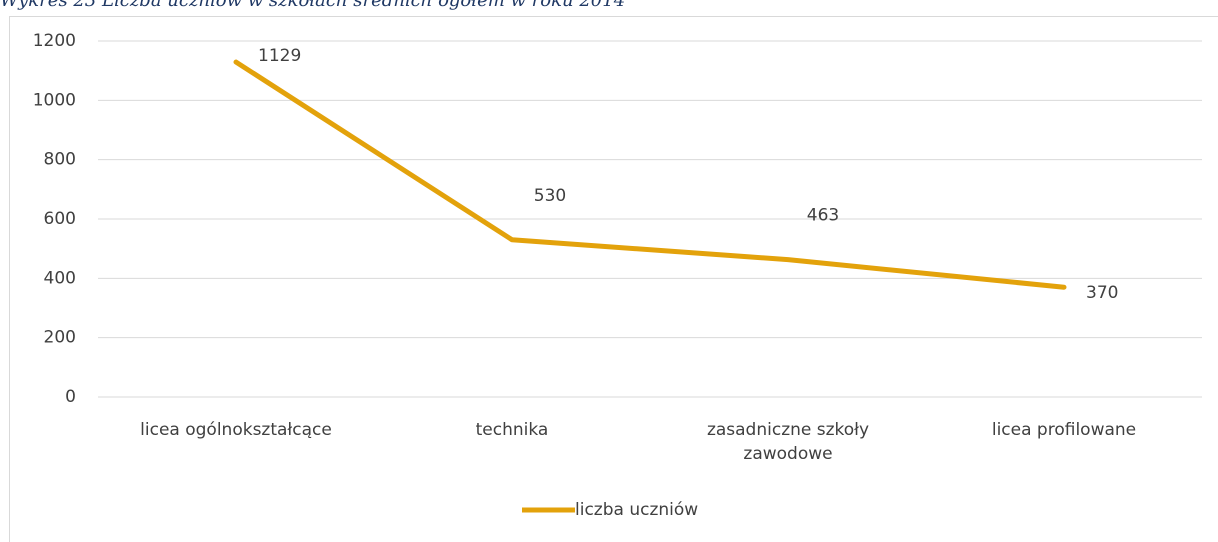 The width and height of the screenshot is (1218, 542). Describe the element at coordinates (54, 100) in the screenshot. I see `y-tick-label: 1000` at that location.